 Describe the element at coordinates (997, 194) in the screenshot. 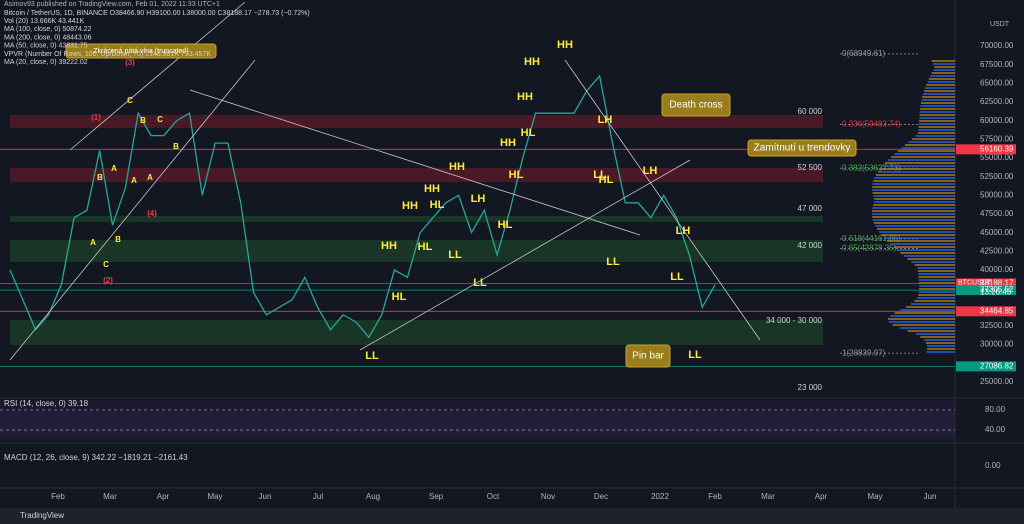

I see `price-tick-label: 50000.00` at that location.